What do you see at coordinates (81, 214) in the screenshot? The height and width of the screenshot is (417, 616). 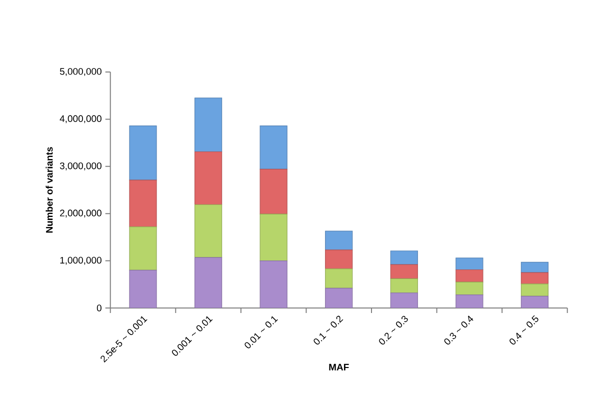 I see `y-tick-label: 2,000,000` at bounding box center [81, 214].